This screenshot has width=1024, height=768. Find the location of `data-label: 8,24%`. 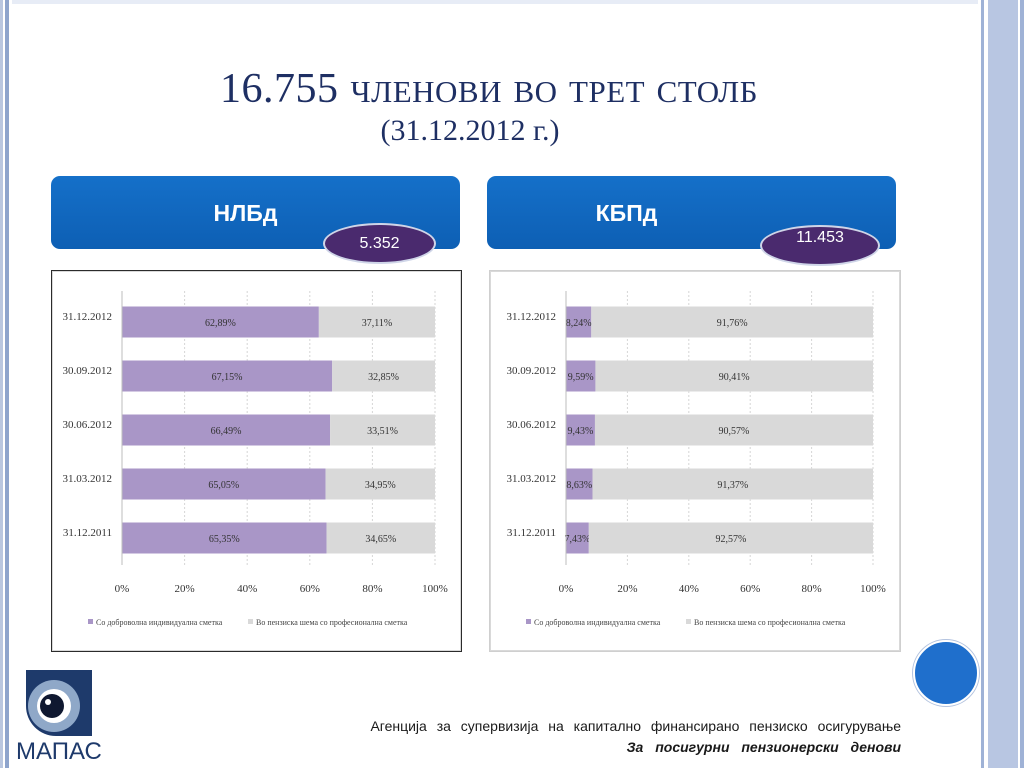

data-label: 8,24% is located at coordinates (579, 323).